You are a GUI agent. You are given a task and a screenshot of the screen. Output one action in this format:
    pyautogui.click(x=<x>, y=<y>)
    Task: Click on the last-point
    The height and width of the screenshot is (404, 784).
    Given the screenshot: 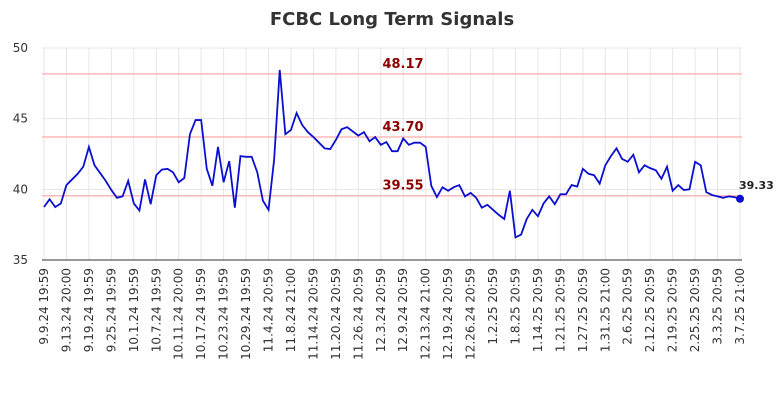 What is the action you would take?
    pyautogui.click(x=740, y=198)
    